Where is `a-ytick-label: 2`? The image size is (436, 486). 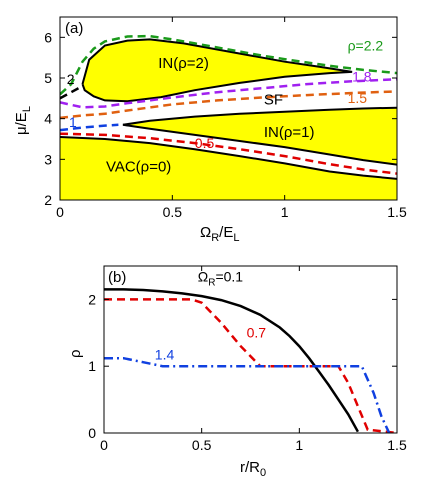 a-ytick-label: 2 is located at coordinates (48, 200).